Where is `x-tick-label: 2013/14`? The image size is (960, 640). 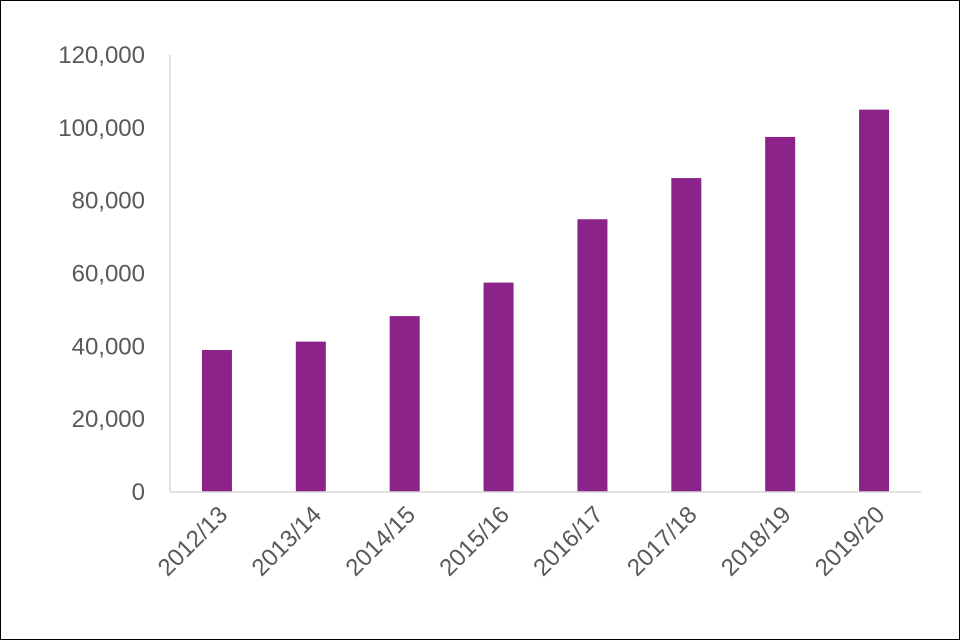 x-tick-label: 2013/14 is located at coordinates (287, 541).